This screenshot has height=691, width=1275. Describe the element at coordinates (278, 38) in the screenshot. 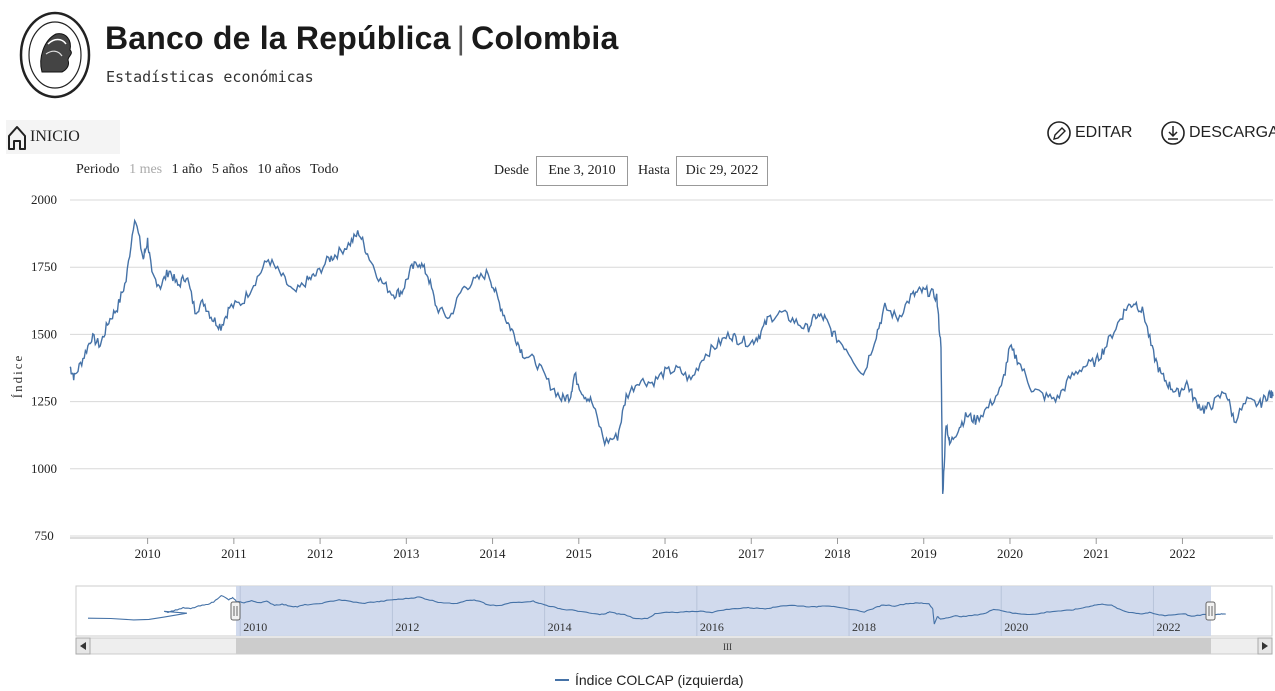

I see `bank-name: Banco de la República` at that location.